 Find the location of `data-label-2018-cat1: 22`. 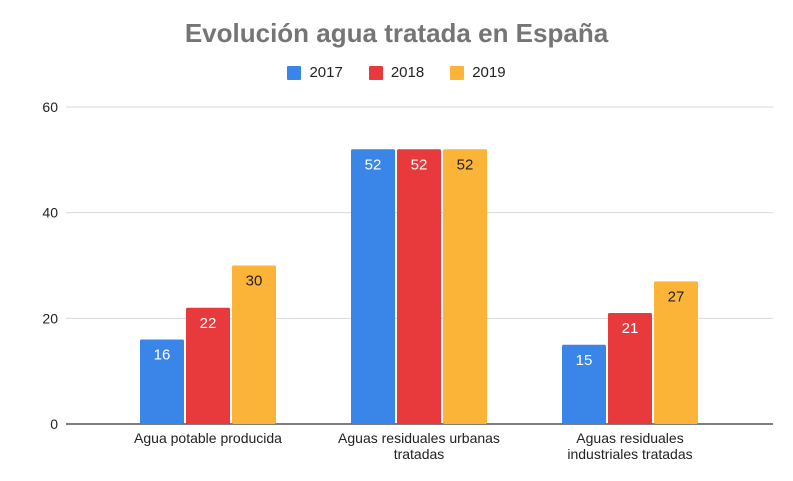

data-label-2018-cat1: 22 is located at coordinates (208, 323).